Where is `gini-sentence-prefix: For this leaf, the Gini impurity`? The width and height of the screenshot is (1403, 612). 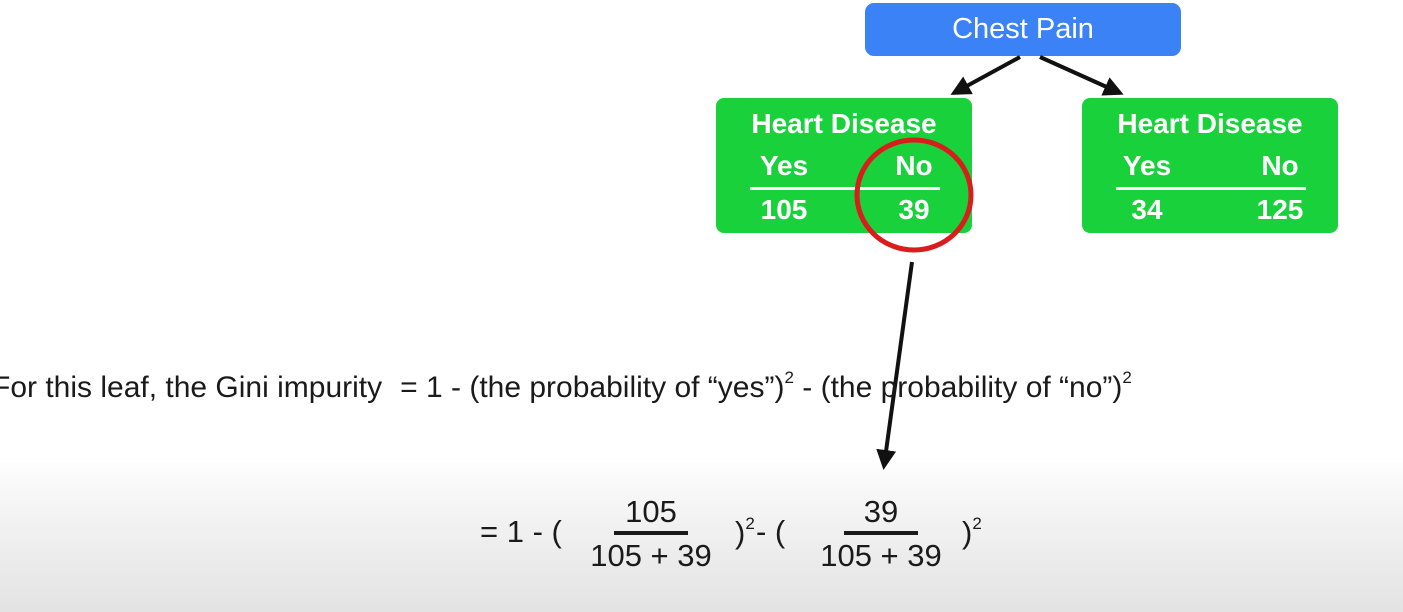
gini-sentence-prefix: For this leaf, the Gini impurity is located at coordinates (191, 387).